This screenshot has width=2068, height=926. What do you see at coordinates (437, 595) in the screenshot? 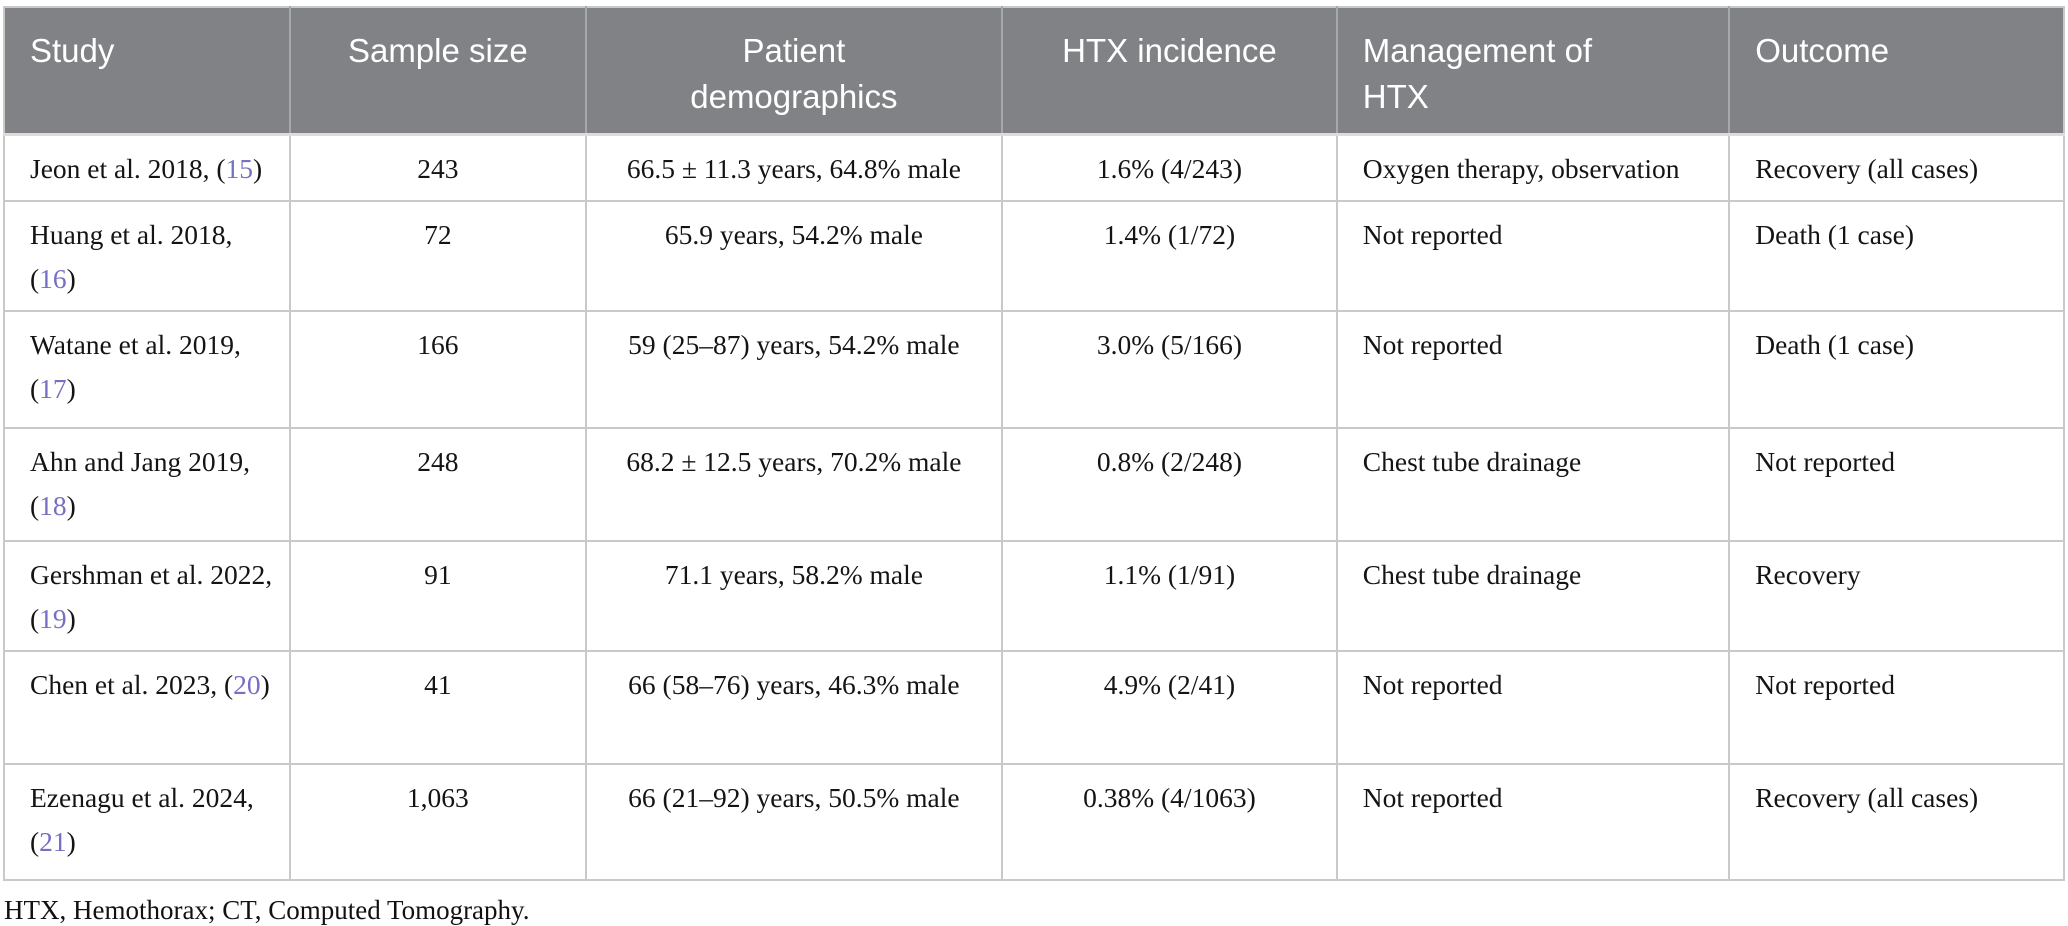
I see `sample-size-cell: 91` at bounding box center [437, 595].